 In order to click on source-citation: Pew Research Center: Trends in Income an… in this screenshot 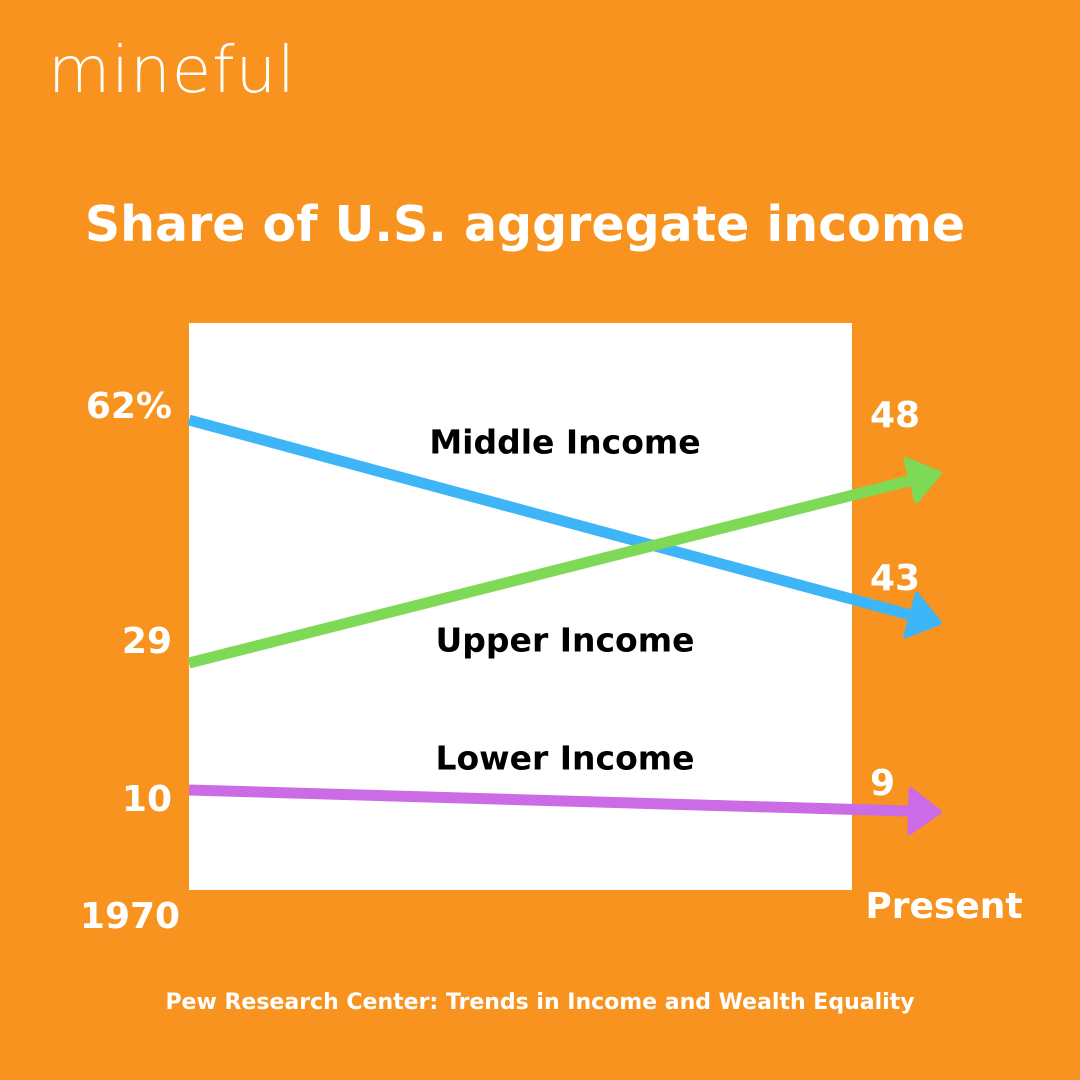, I will do `click(540, 1002)`.